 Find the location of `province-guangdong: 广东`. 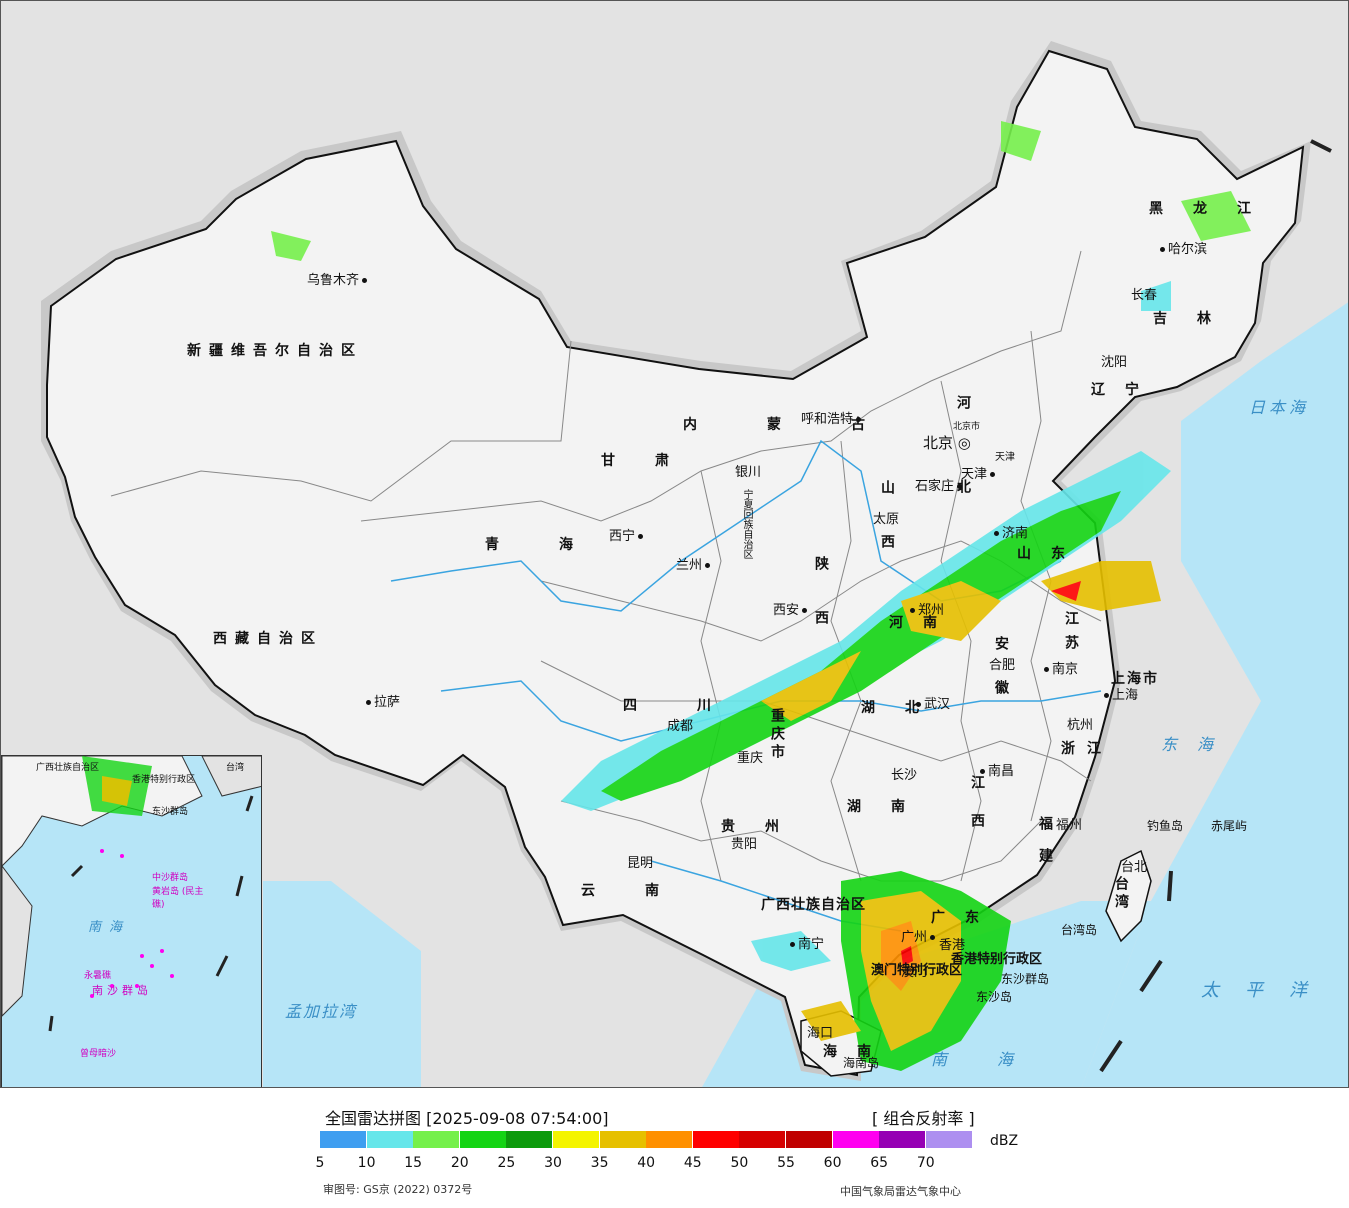

province-guangdong: 广东 is located at coordinates (965, 918).